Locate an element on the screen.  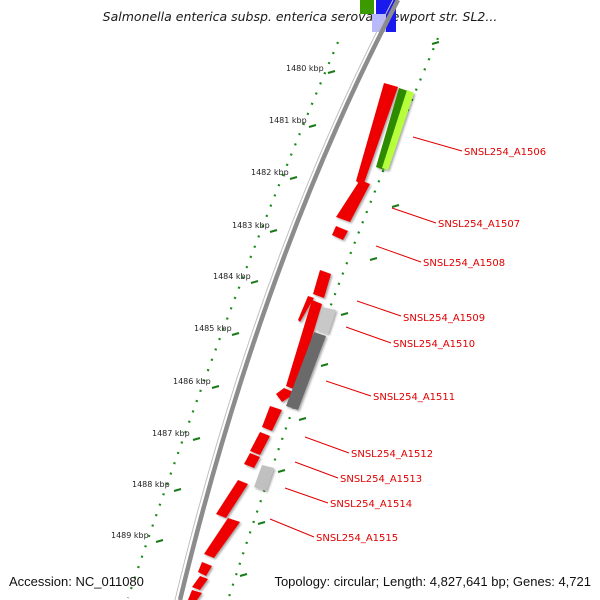
tick-label-1481: 1481 kbp is located at coordinates (288, 120).